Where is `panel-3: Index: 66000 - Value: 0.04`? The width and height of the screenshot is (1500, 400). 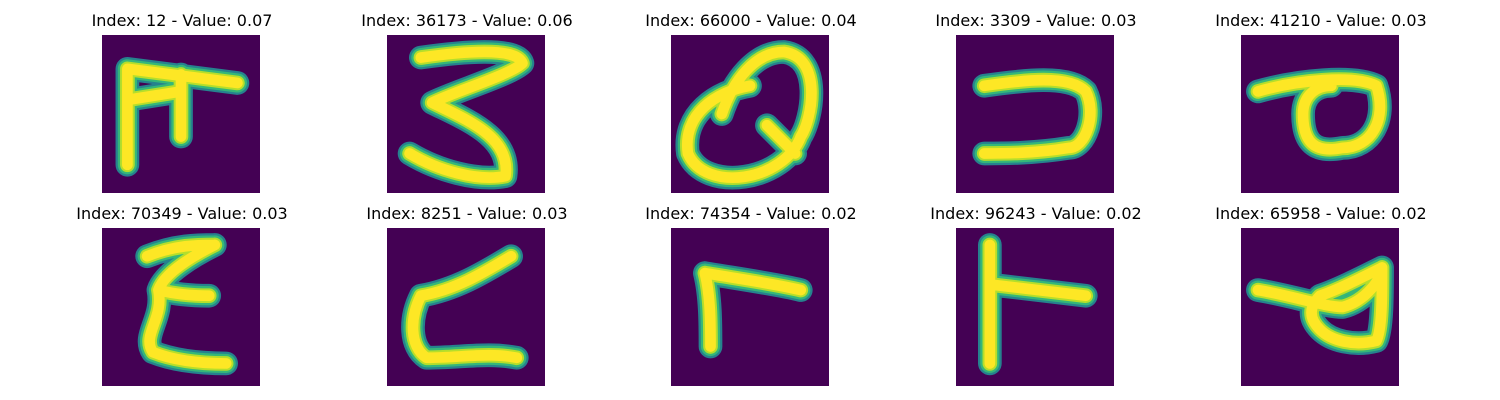
panel-3: Index: 66000 - Value: 0.04 is located at coordinates (751, 102).